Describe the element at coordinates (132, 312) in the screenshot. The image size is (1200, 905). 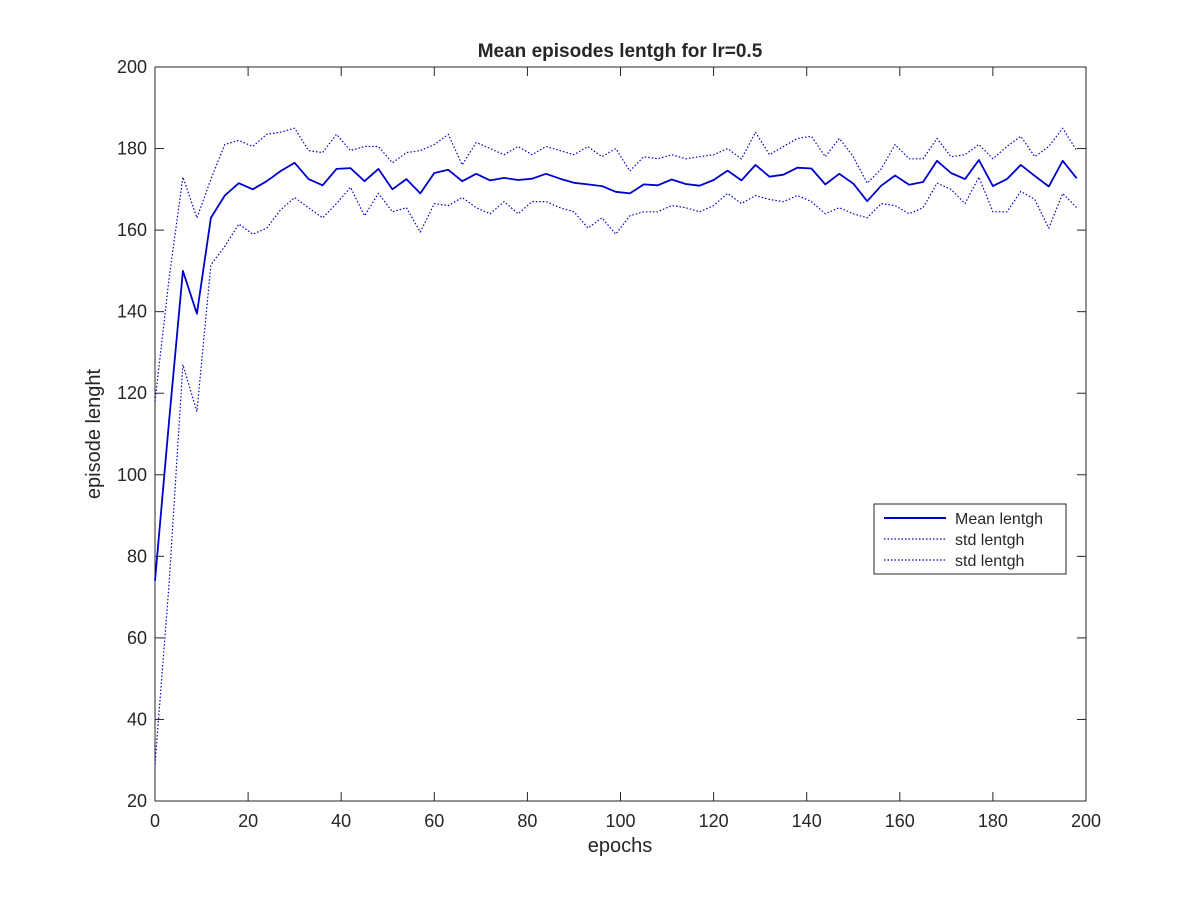
I see `y-tick-label: 140` at that location.